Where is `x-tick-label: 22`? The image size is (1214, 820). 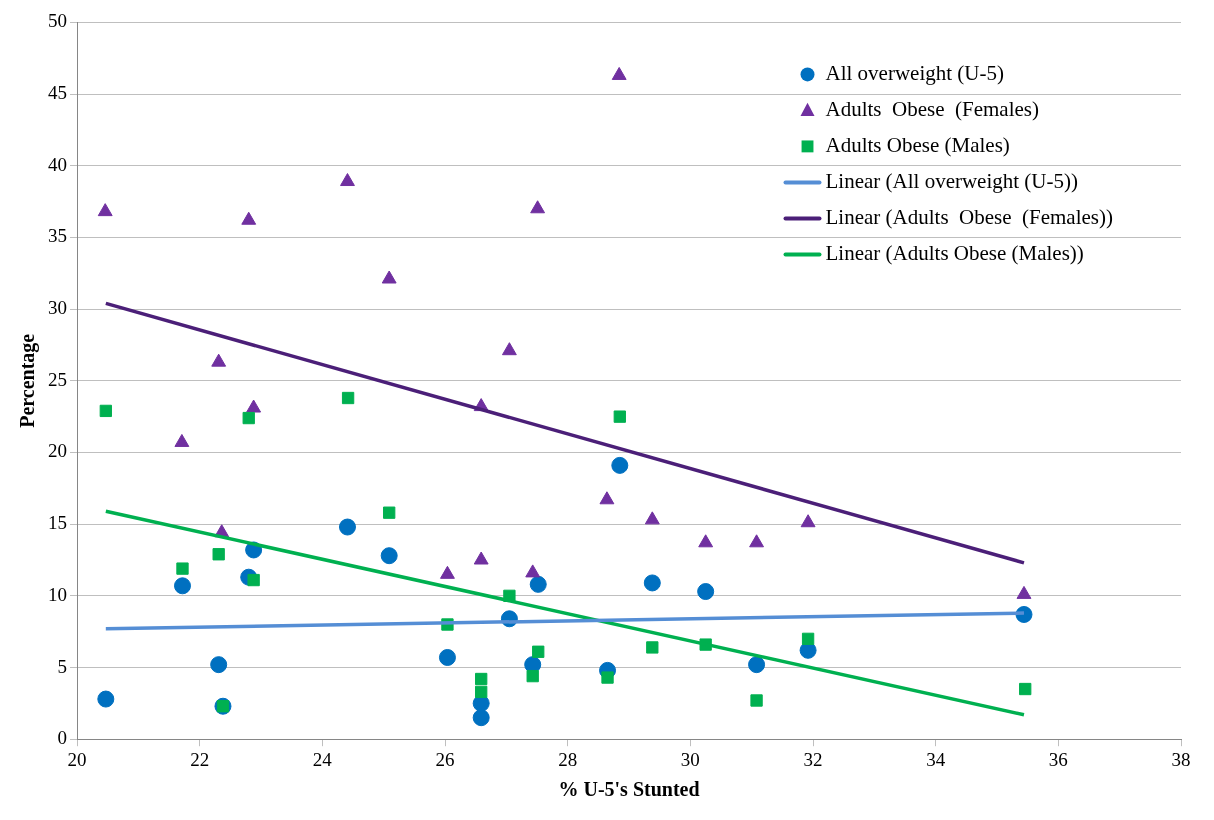
x-tick-label: 22 is located at coordinates (200, 759).